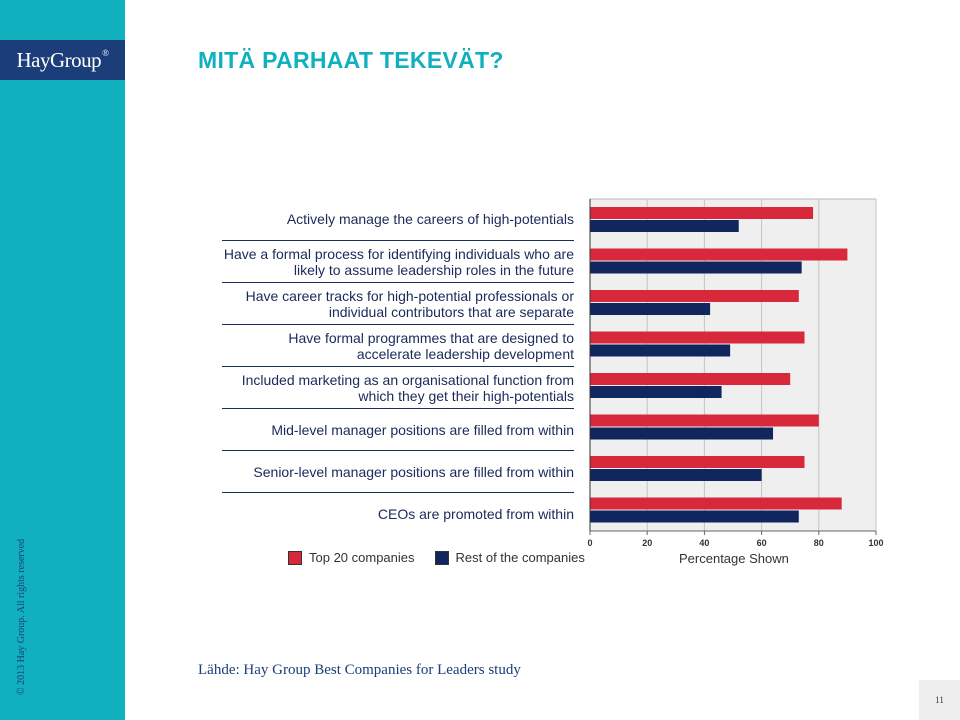 The height and width of the screenshot is (720, 960). I want to click on x-tick-label: 0, so click(589, 543).